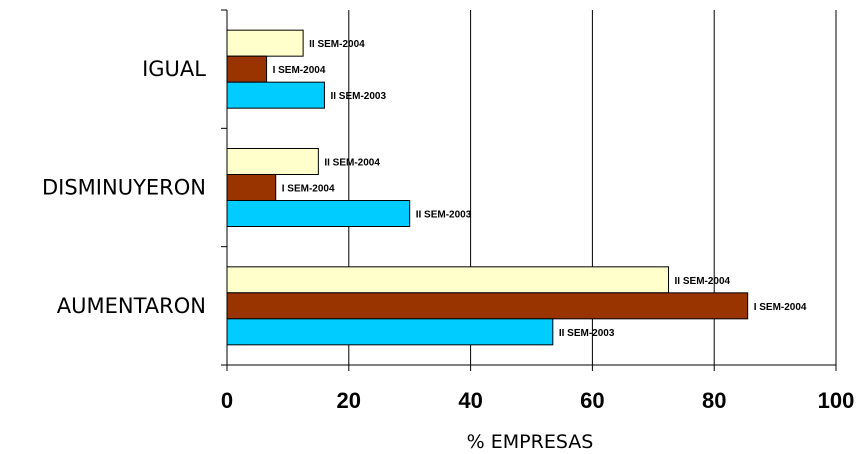 Image resolution: width=863 pixels, height=454 pixels. What do you see at coordinates (131, 306) in the screenshot?
I see `category-label: AUMENTARON` at bounding box center [131, 306].